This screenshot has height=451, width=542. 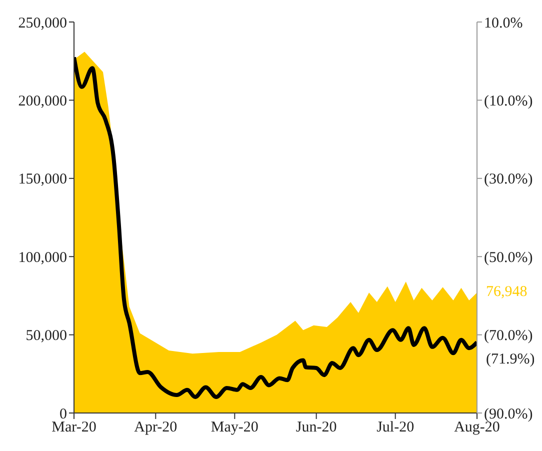 What do you see at coordinates (508, 258) in the screenshot?
I see `y2-tick-label: (50.0%)` at bounding box center [508, 258].